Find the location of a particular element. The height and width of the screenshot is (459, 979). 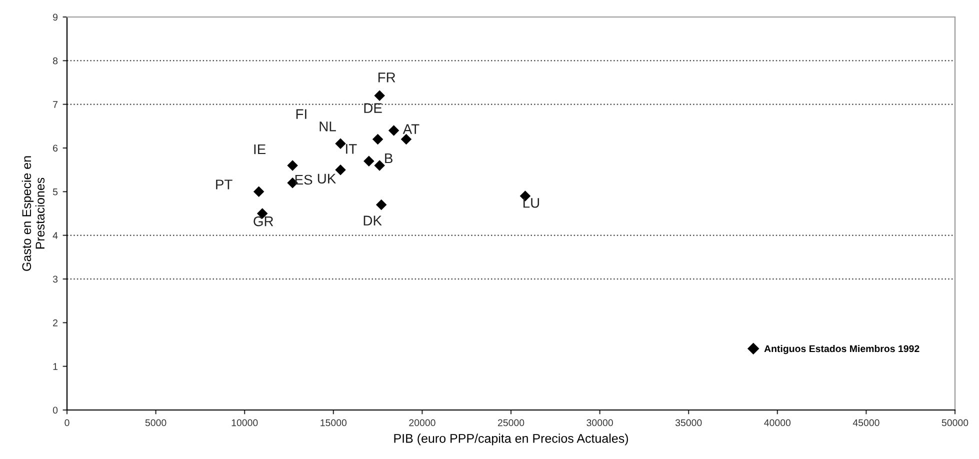

annotation: ES is located at coordinates (303, 179).